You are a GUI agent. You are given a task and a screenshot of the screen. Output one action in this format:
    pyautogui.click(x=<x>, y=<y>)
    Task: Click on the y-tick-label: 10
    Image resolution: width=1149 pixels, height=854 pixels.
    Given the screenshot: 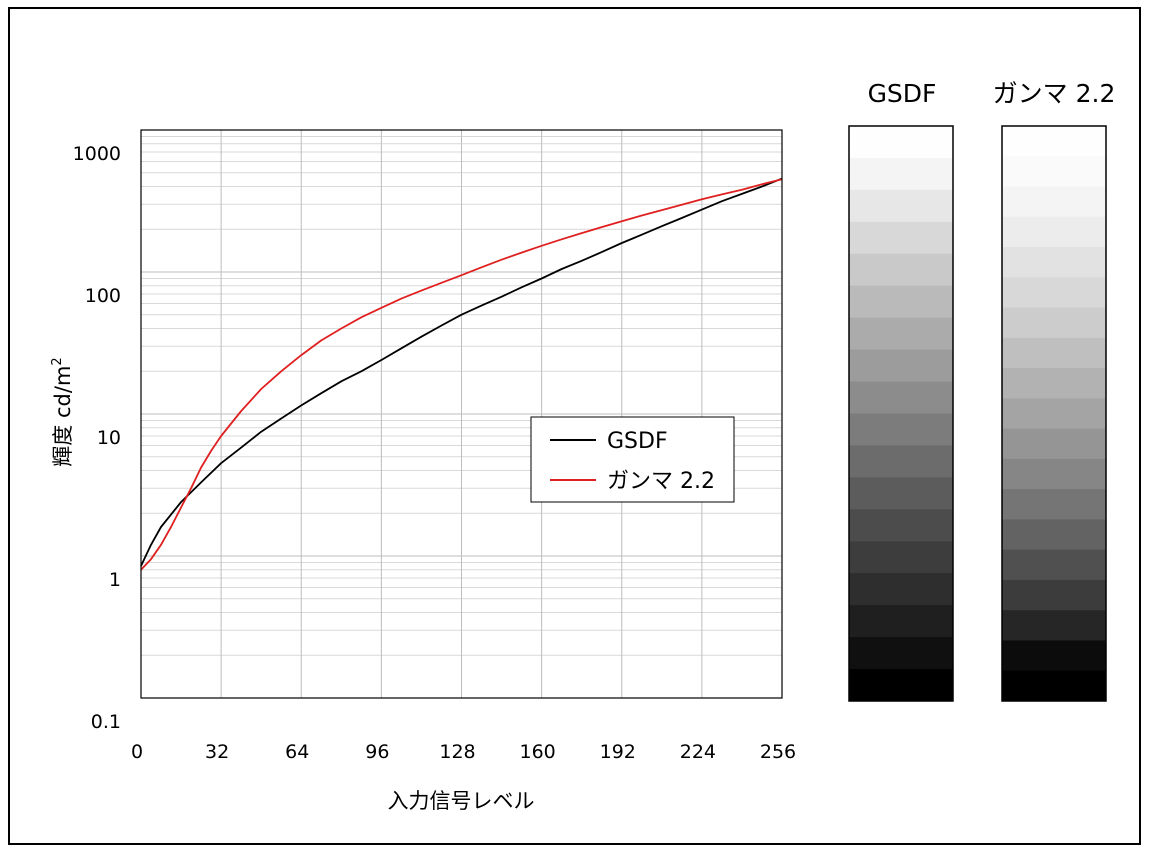 What is the action you would take?
    pyautogui.click(x=109, y=438)
    